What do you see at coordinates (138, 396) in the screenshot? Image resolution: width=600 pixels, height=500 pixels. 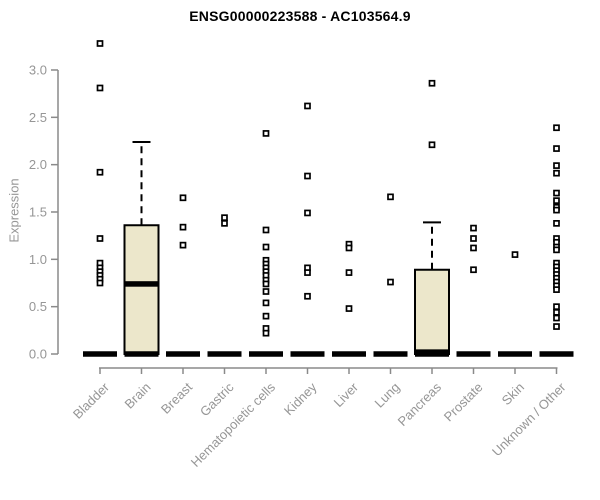 I see `x-category-label-brain: Brain` at bounding box center [138, 396].